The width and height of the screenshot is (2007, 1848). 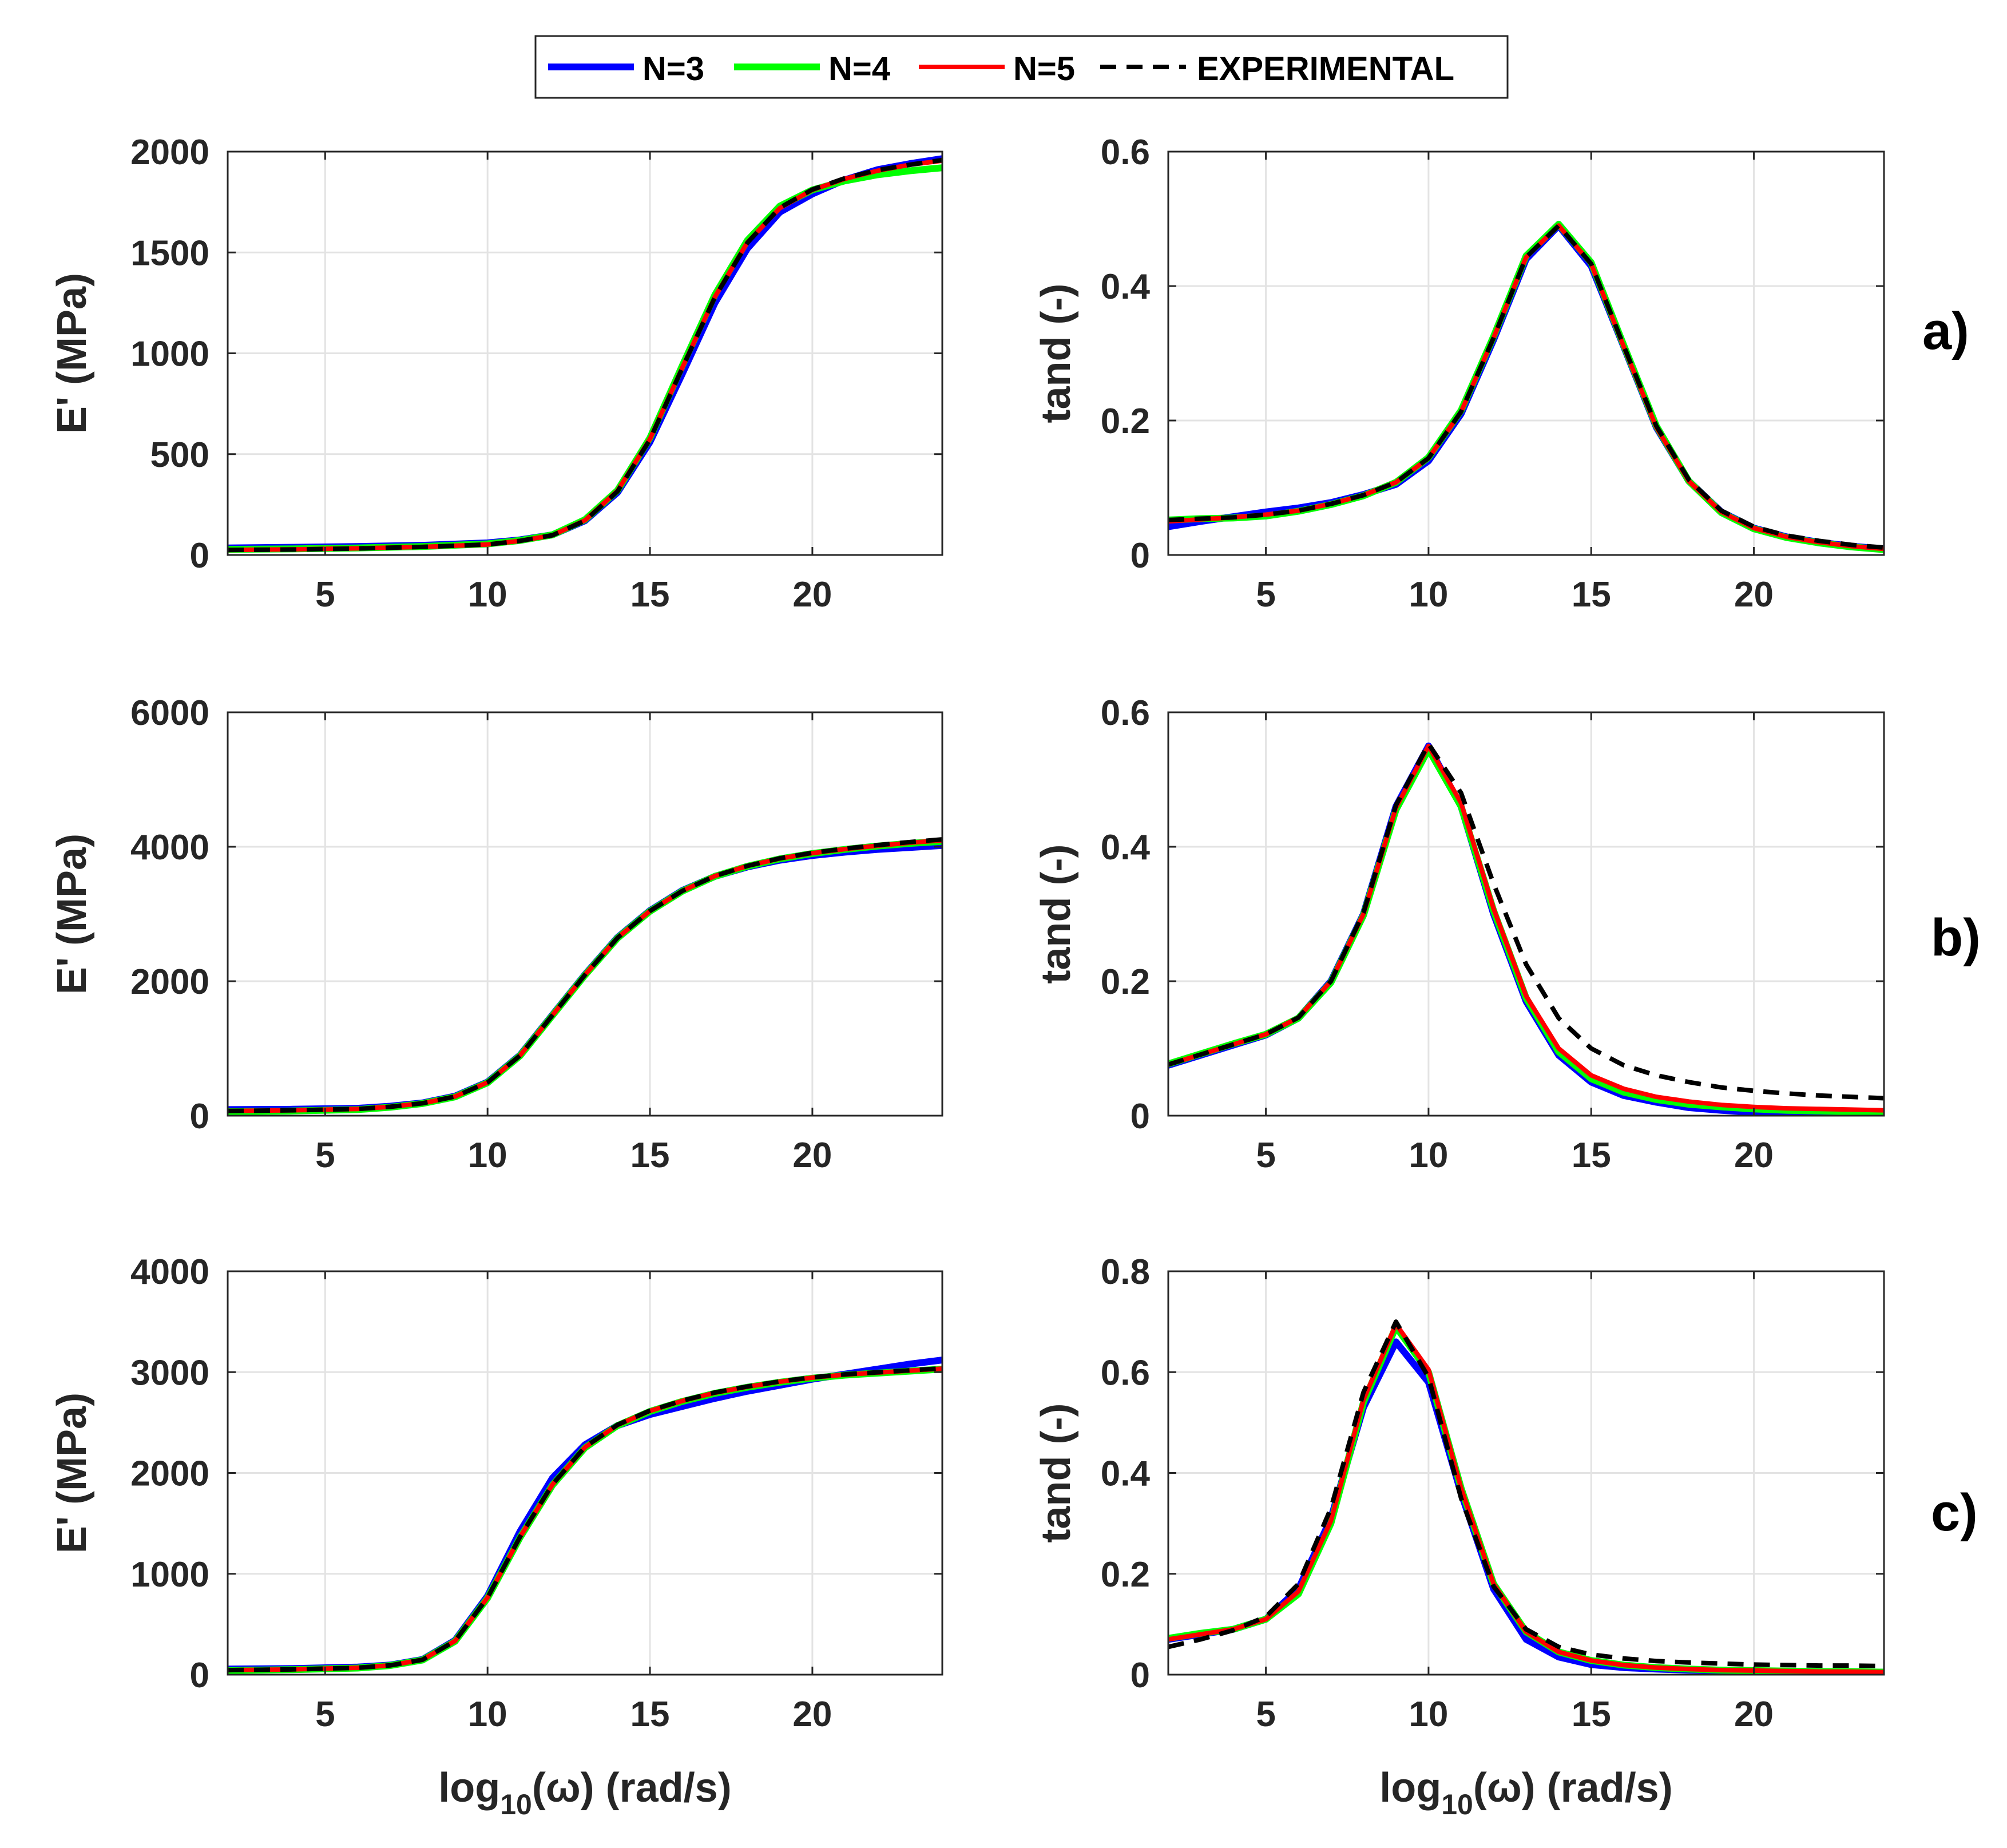 I want to click on y-axis-label-c-tand: tand (-), so click(x=1056, y=1473).